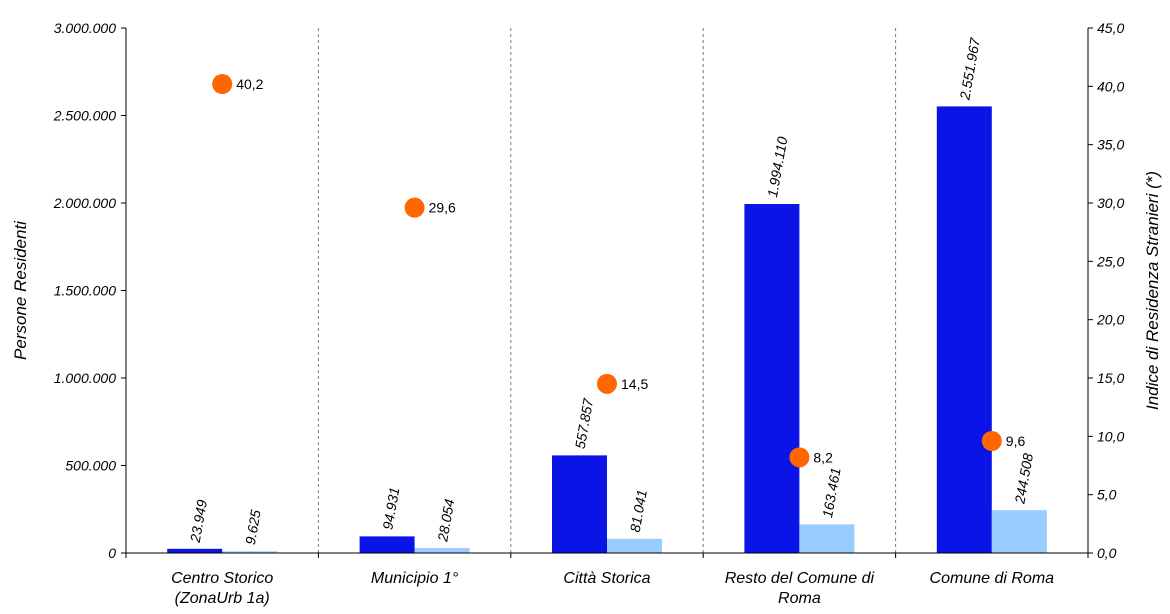 The image size is (1170, 614). I want to click on index-value-label: 40,2, so click(249, 84).